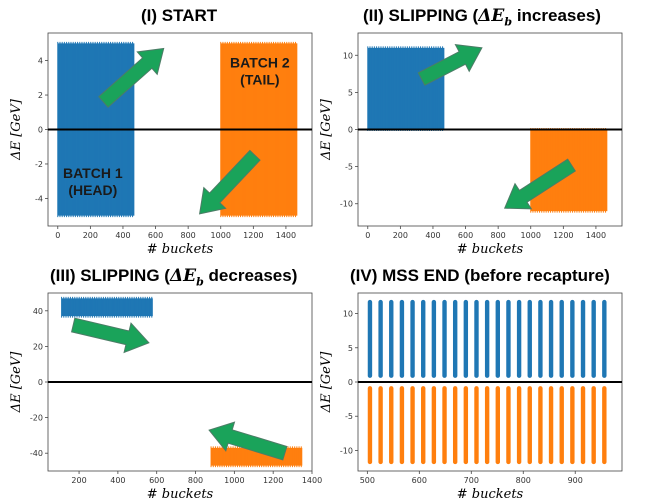 The image size is (645, 502). What do you see at coordinates (575, 480) in the screenshot?
I see `x-tick-label: 900` at bounding box center [575, 480].